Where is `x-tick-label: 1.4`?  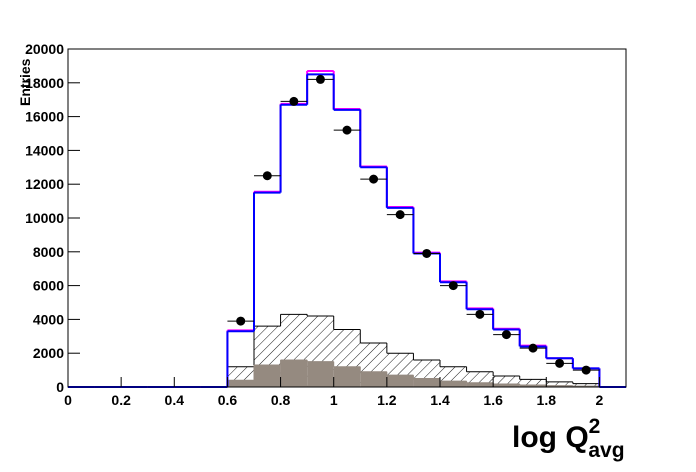
x-tick-label: 1.4 is located at coordinates (440, 400).